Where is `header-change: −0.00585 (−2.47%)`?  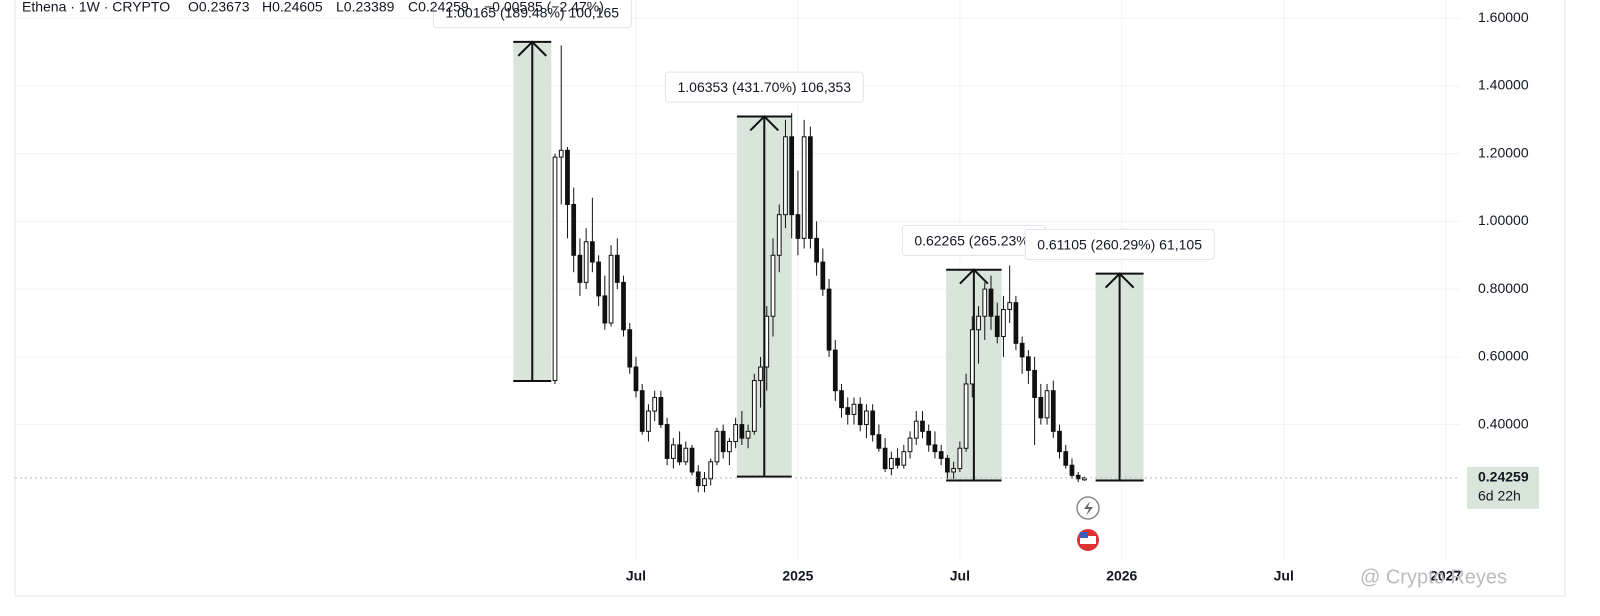
header-change: −0.00585 (−2.47%) is located at coordinates (544, 7).